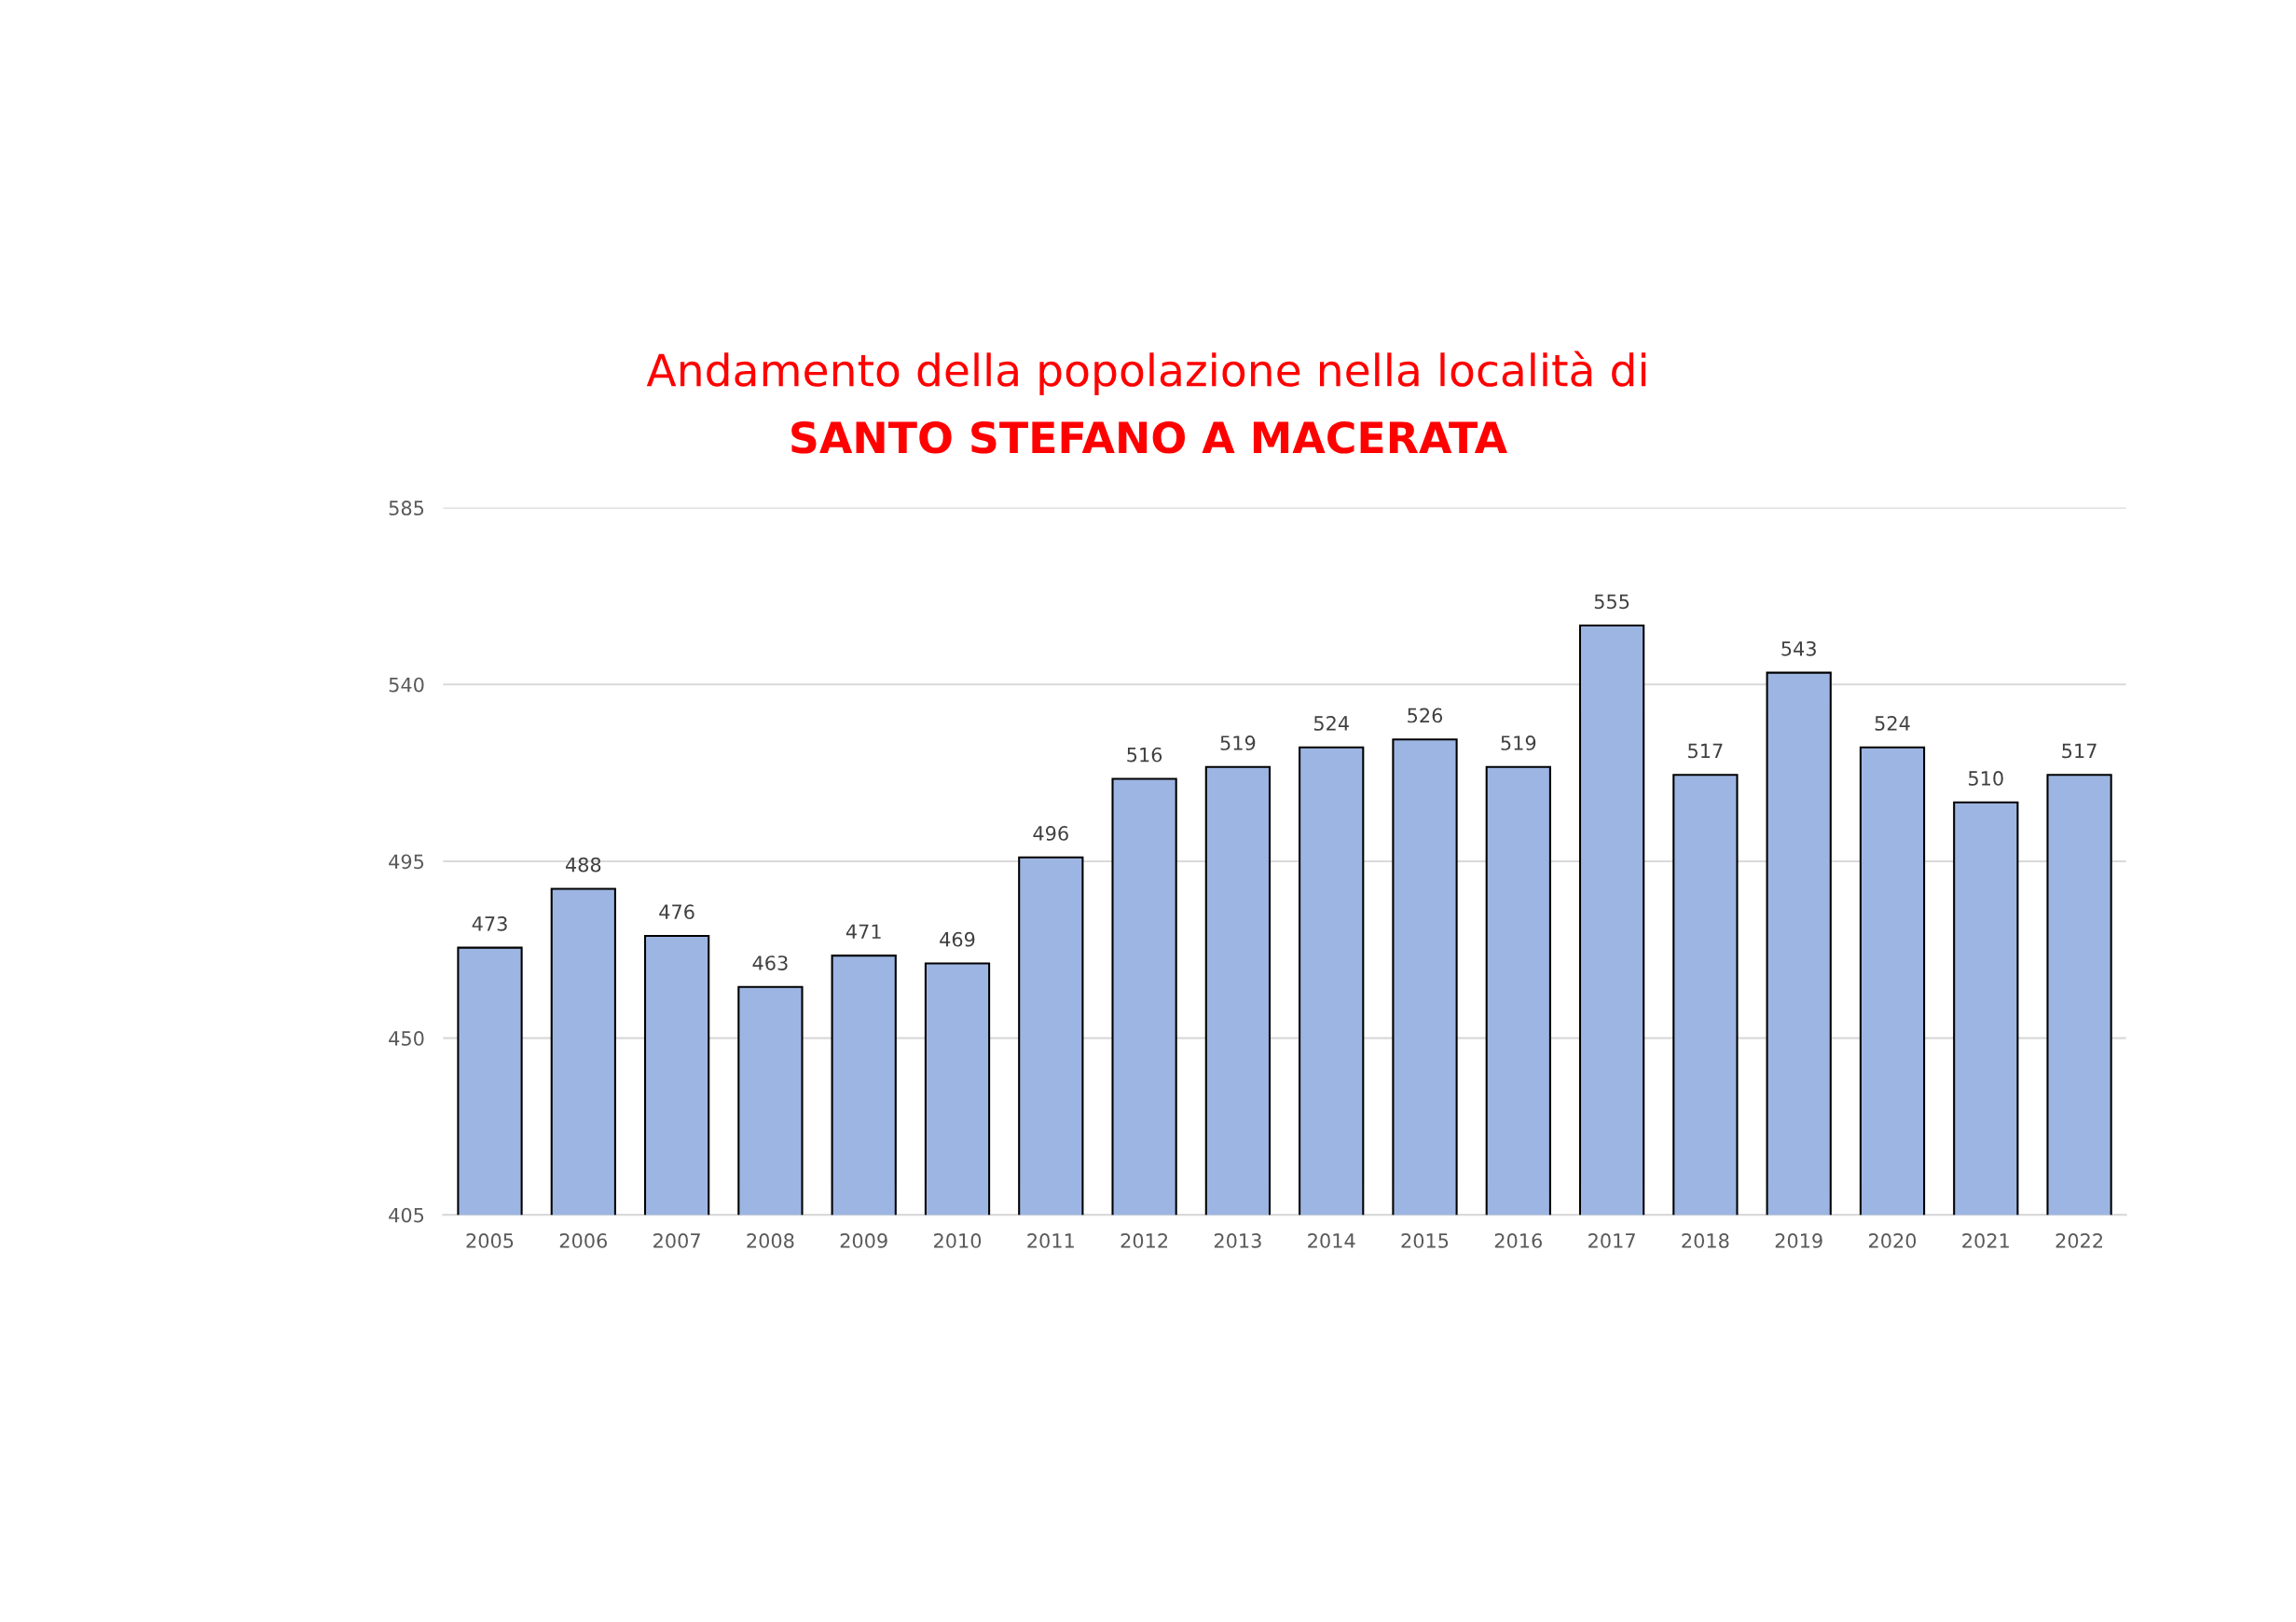 This screenshot has height=1622, width=2296. I want to click on x-tick-label: 2020, so click(1893, 1241).